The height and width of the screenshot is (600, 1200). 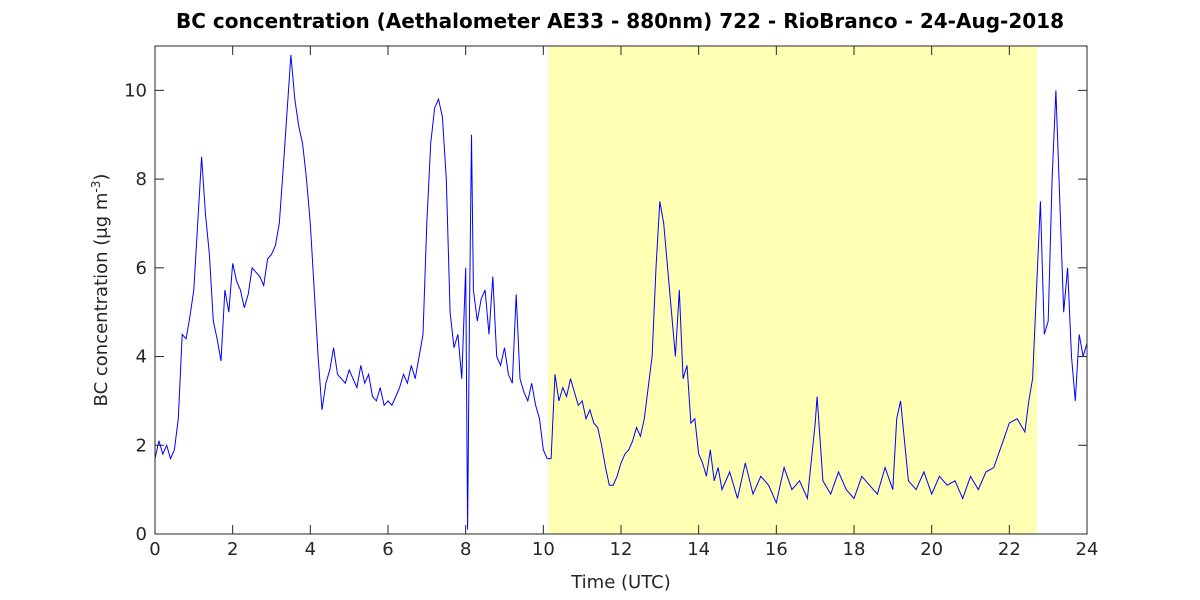 What do you see at coordinates (543, 549) in the screenshot?
I see `x-tick-label: 10` at bounding box center [543, 549].